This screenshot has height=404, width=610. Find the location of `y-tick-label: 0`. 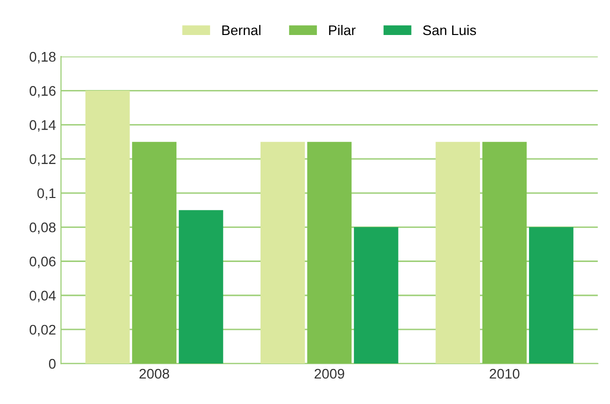

y-tick-label: 0 is located at coordinates (52, 363).